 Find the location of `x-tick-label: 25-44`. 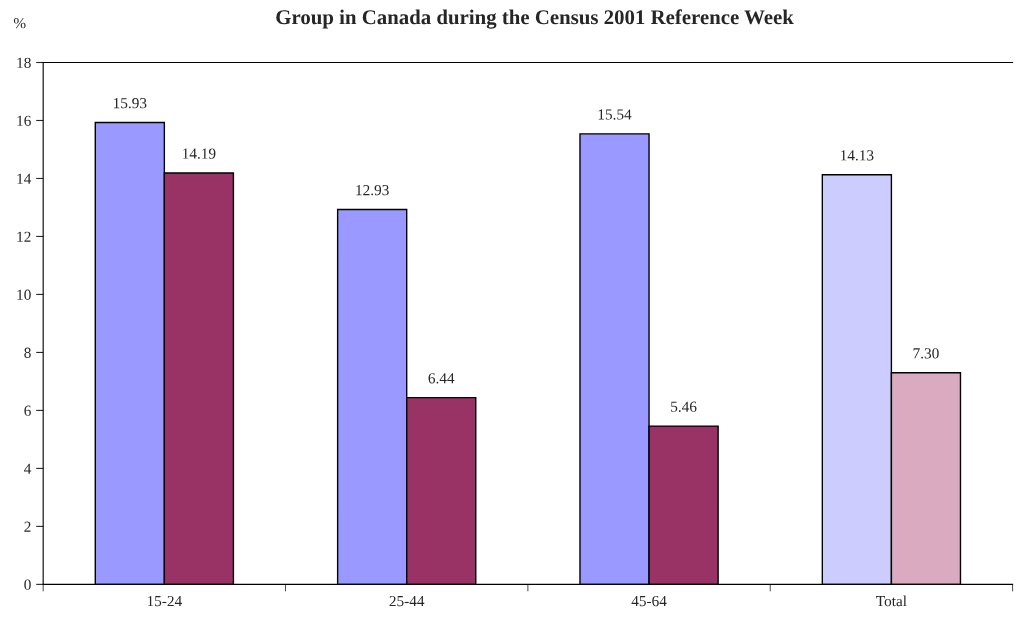

x-tick-label: 25-44 is located at coordinates (407, 601).